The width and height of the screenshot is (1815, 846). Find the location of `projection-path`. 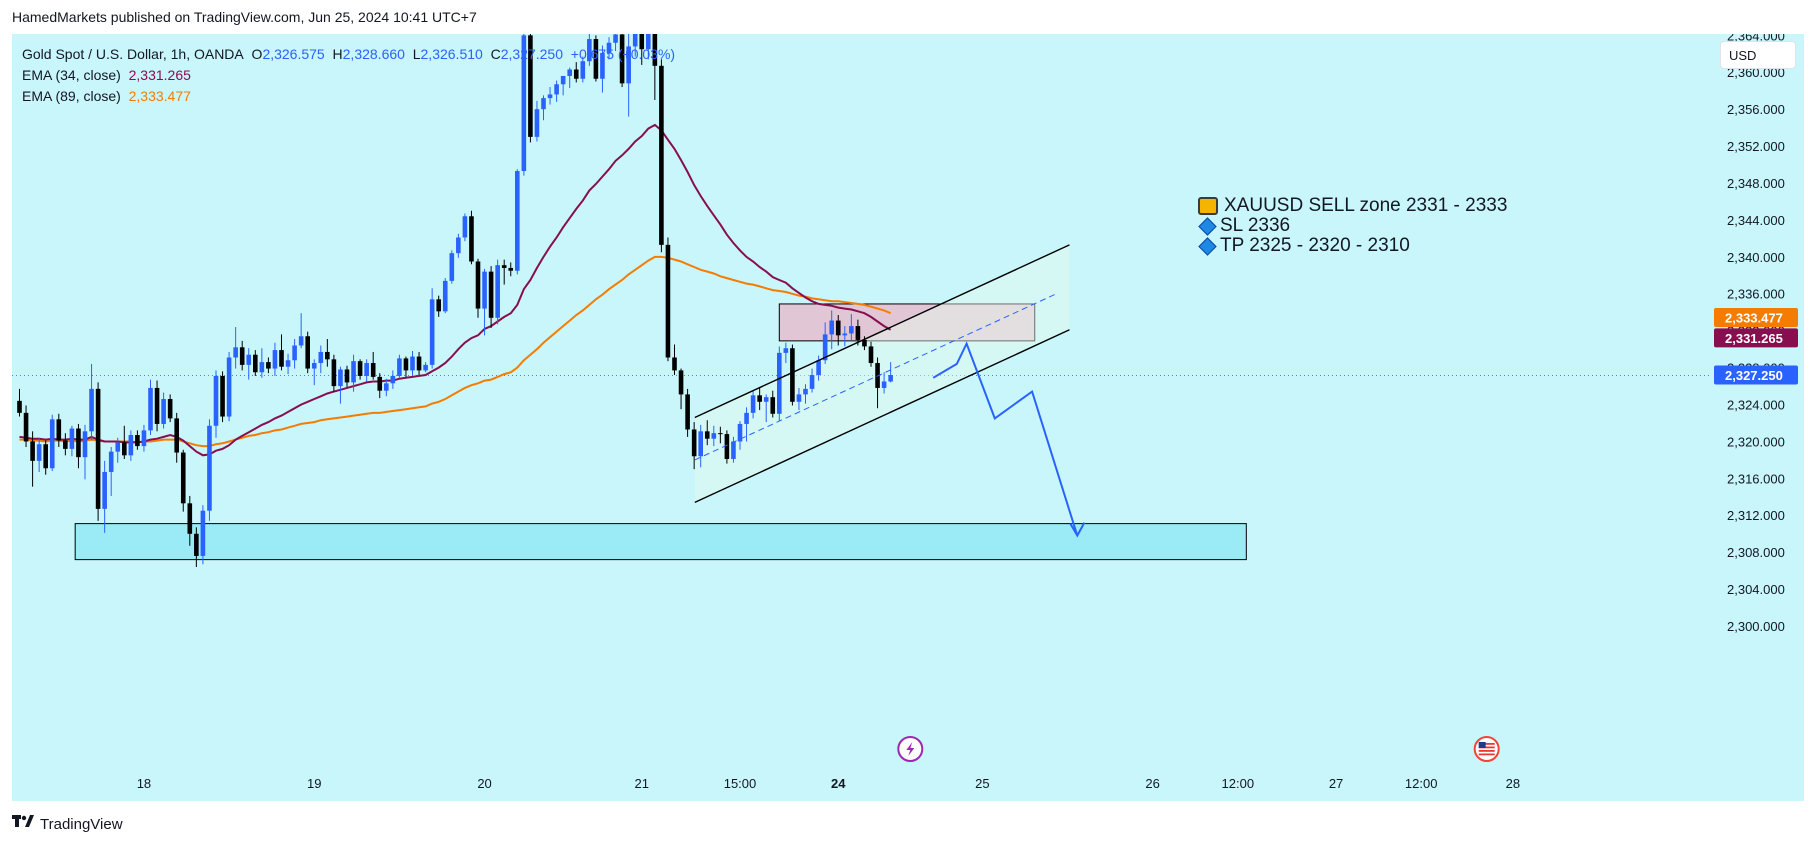

projection-path is located at coordinates (1005, 438).